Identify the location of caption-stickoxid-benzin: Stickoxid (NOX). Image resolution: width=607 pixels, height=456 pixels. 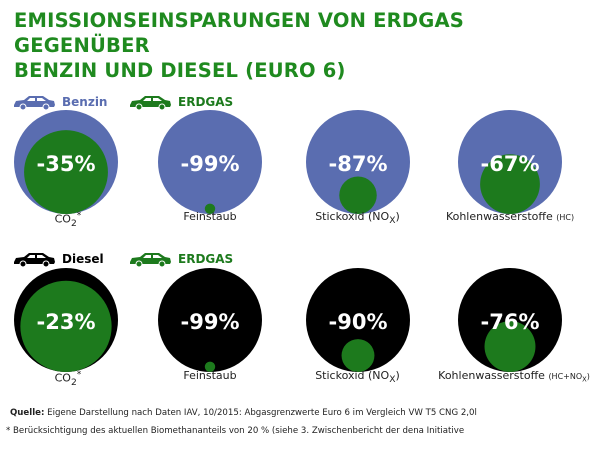
(357, 218).